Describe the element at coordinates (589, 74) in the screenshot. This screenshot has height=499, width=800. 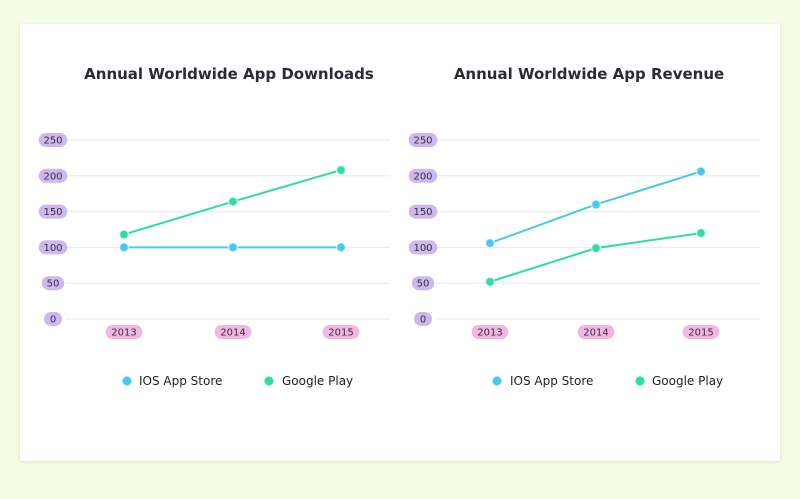
I see `chart-title: Annual Worldwide App Revenue` at that location.